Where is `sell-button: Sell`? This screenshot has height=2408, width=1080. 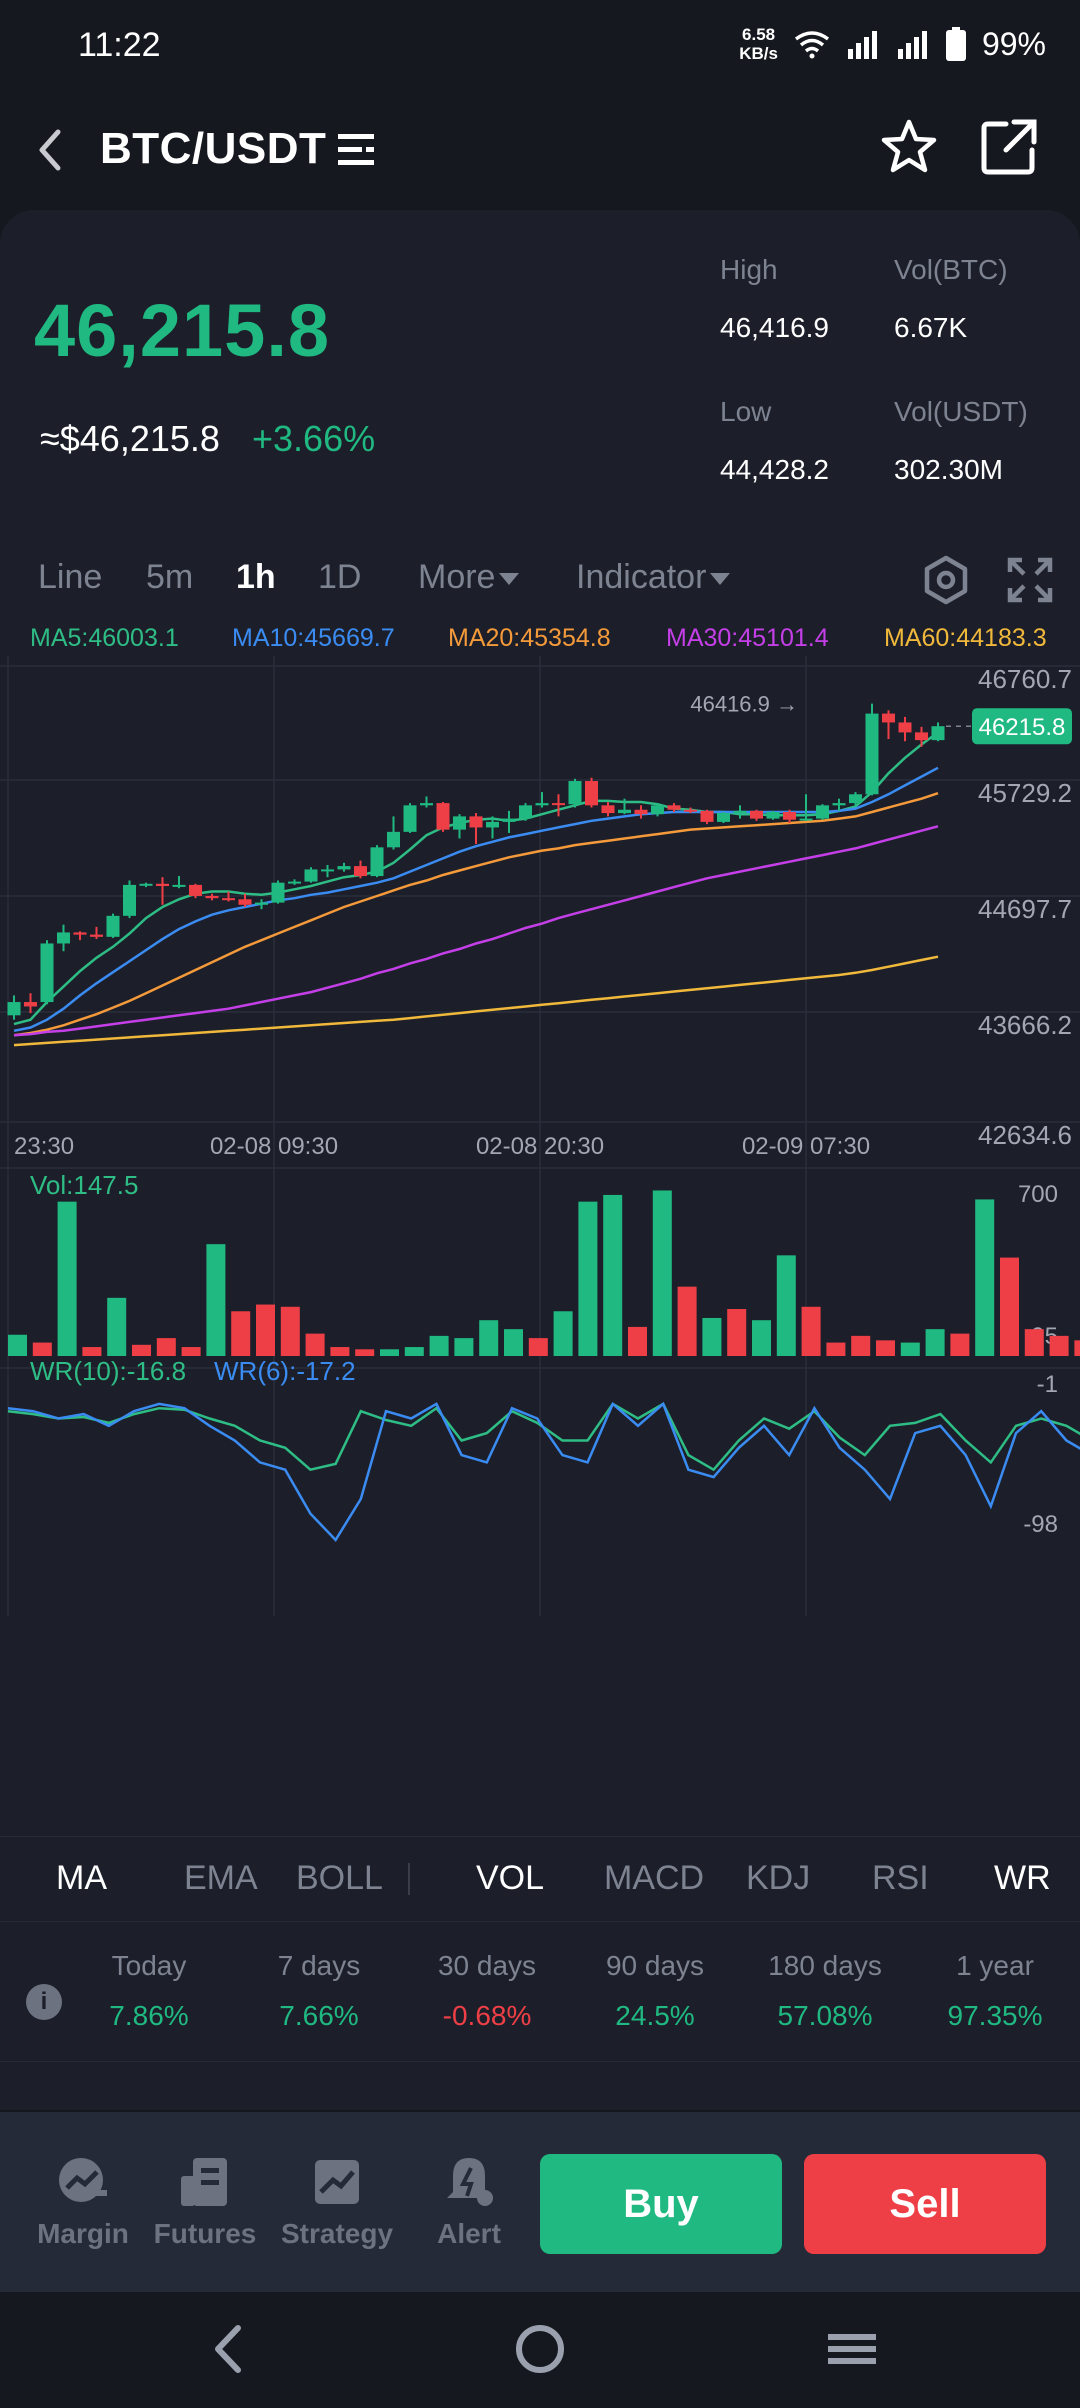 sell-button: Sell is located at coordinates (925, 2204).